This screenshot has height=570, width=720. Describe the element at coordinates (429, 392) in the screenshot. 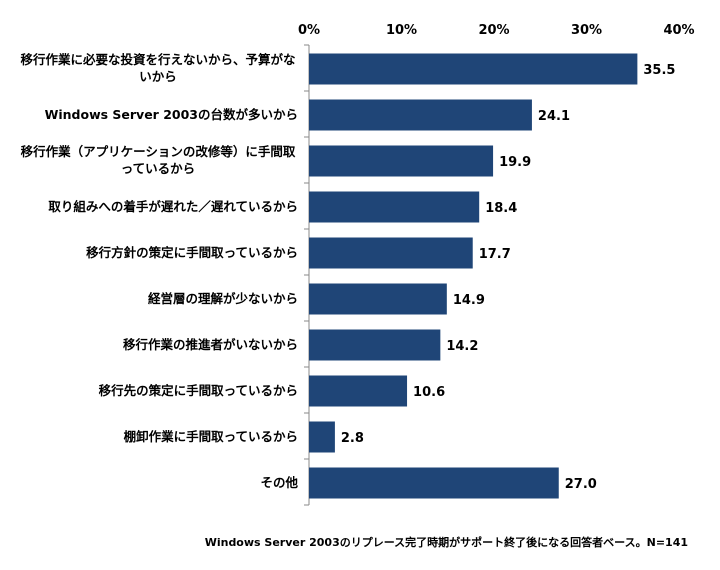

I see `data-label: 10.6` at that location.